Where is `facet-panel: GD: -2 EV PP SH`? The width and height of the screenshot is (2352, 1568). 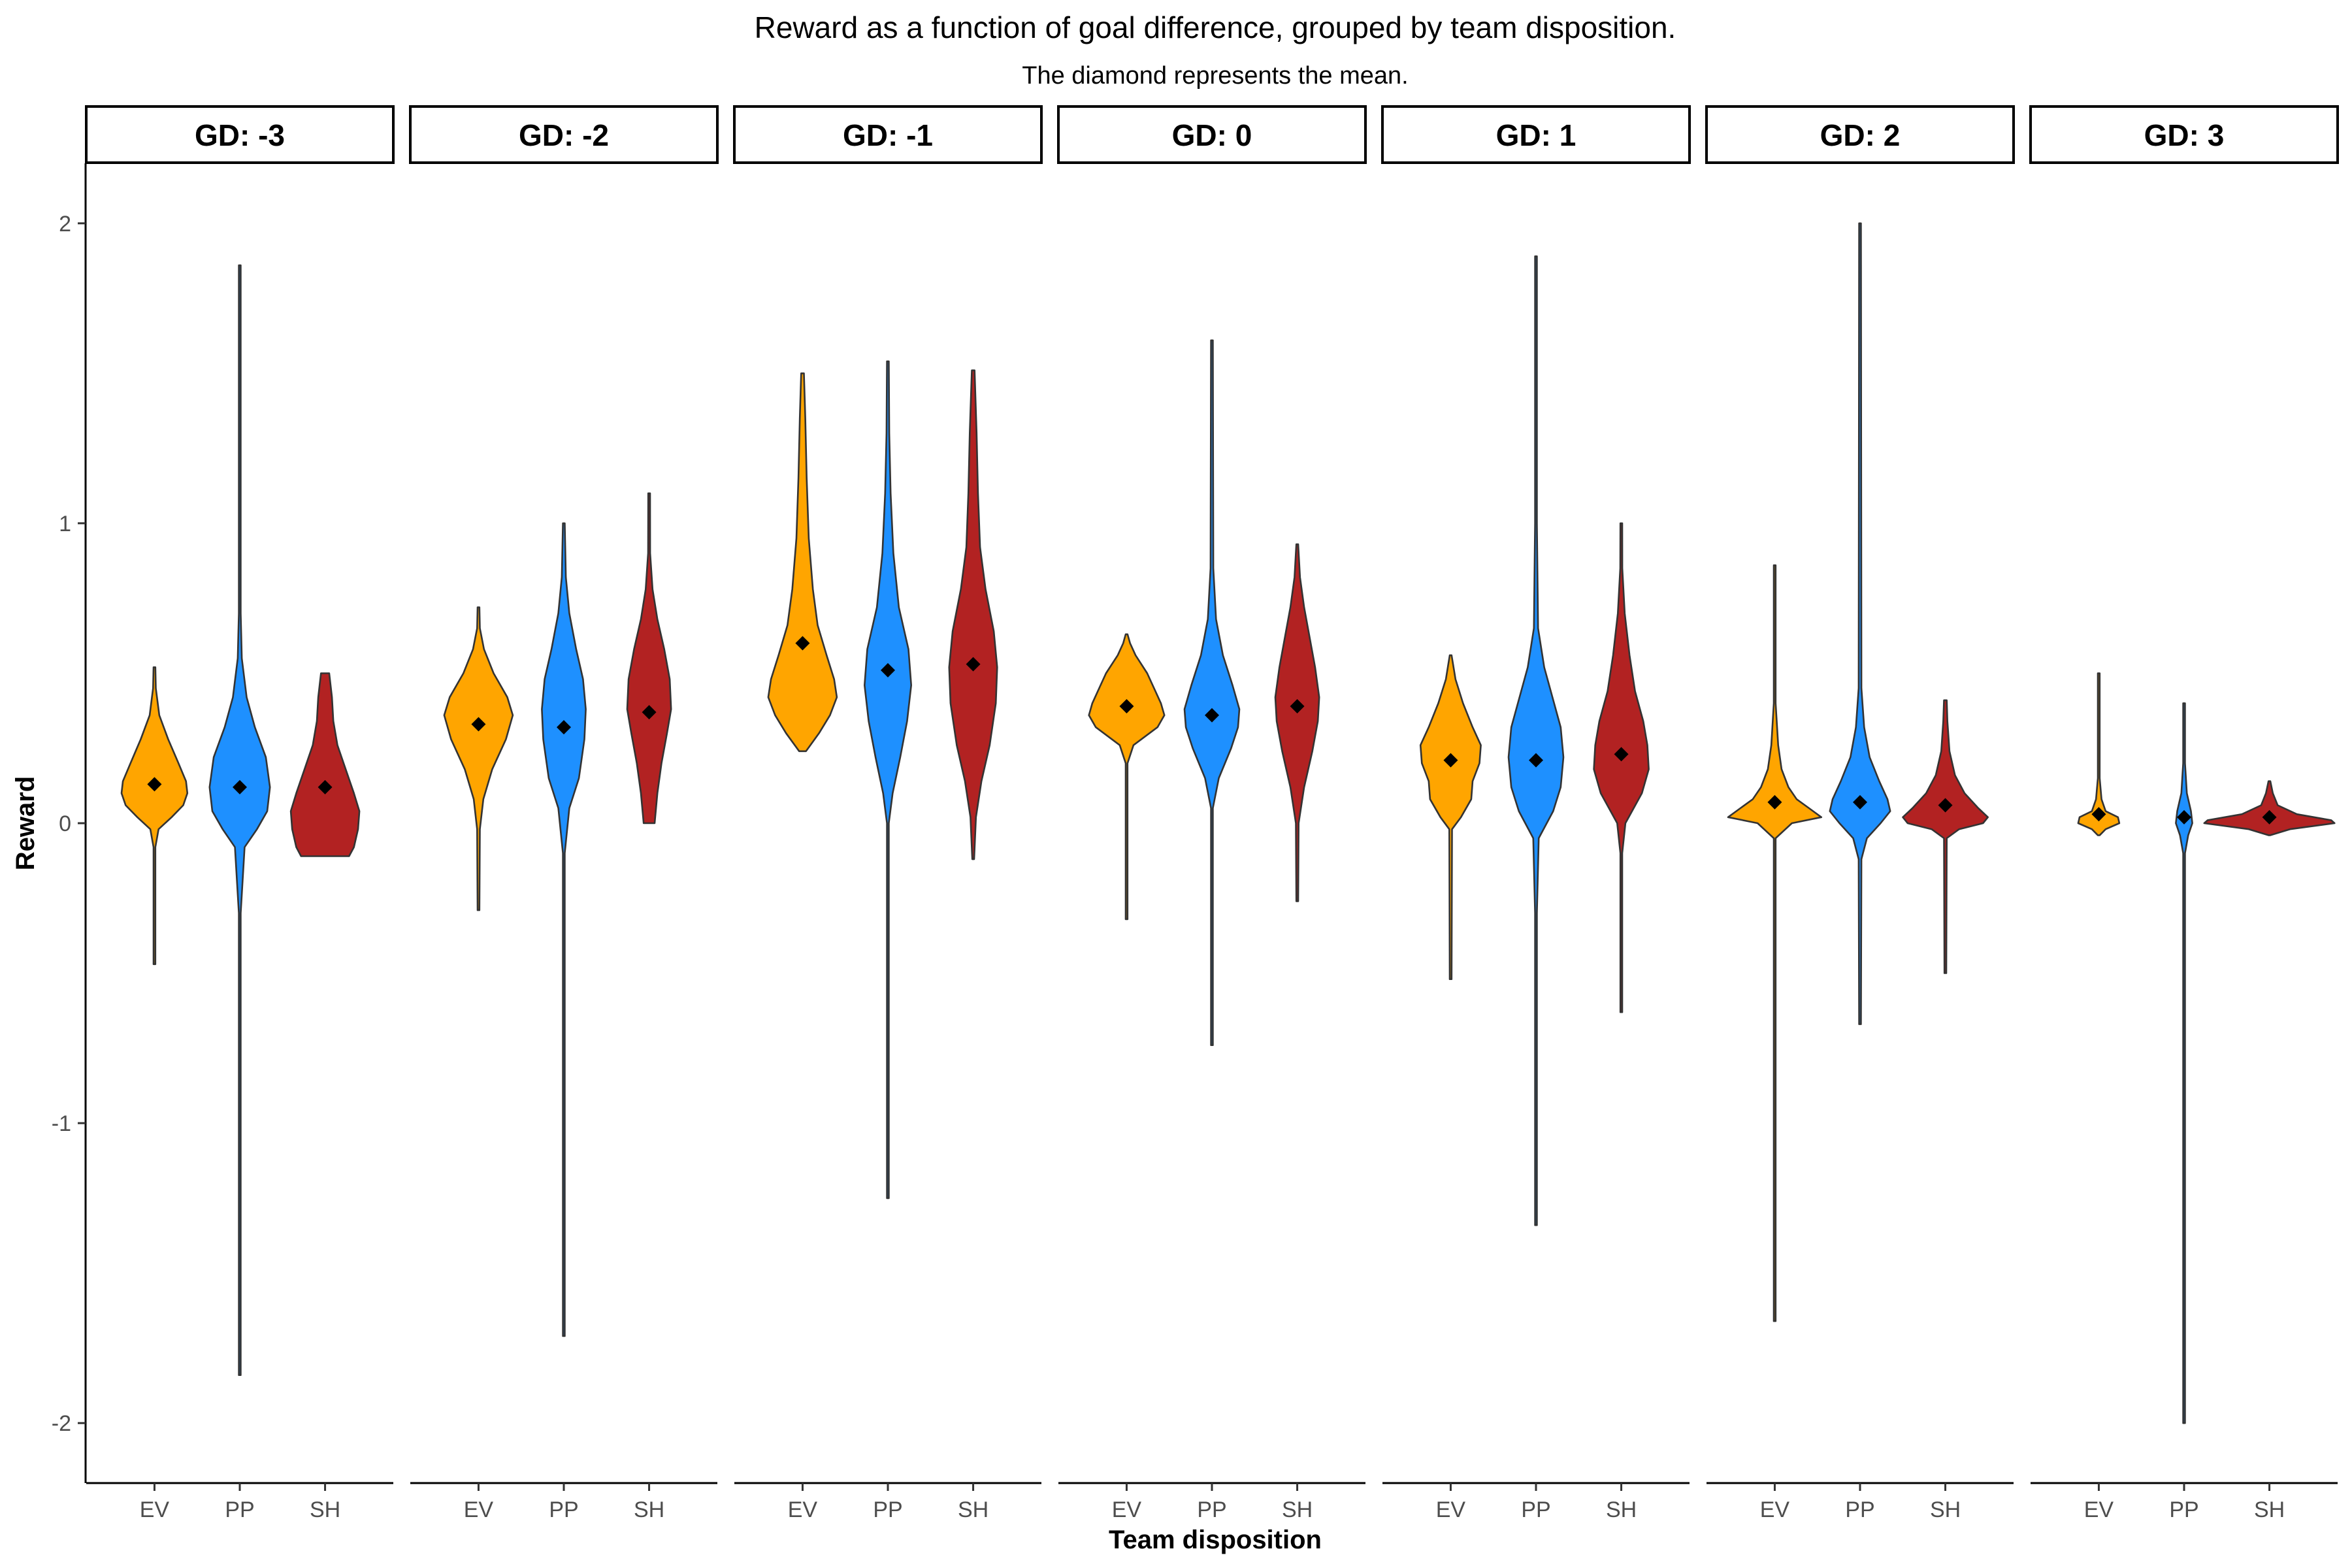 facet-panel: GD: -2 EV PP SH is located at coordinates (564, 813).